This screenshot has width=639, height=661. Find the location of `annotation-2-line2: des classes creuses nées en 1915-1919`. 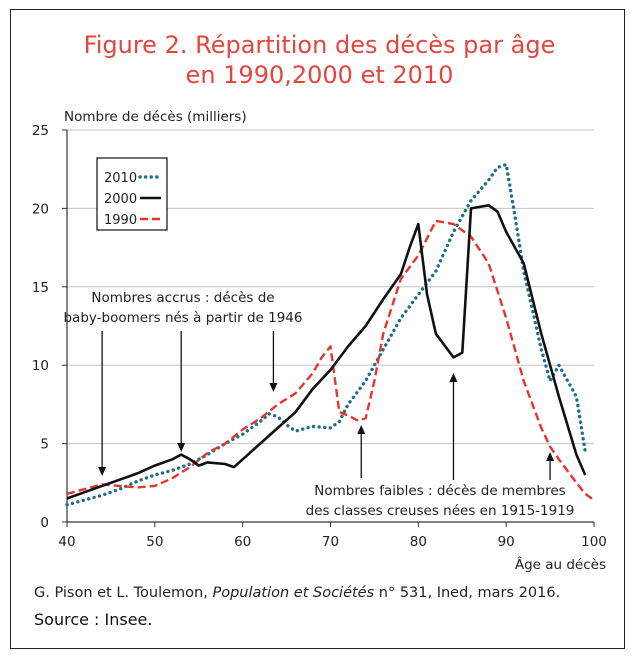

annotation-2-line2: des classes creuses nées en 1915-1919 is located at coordinates (440, 511).